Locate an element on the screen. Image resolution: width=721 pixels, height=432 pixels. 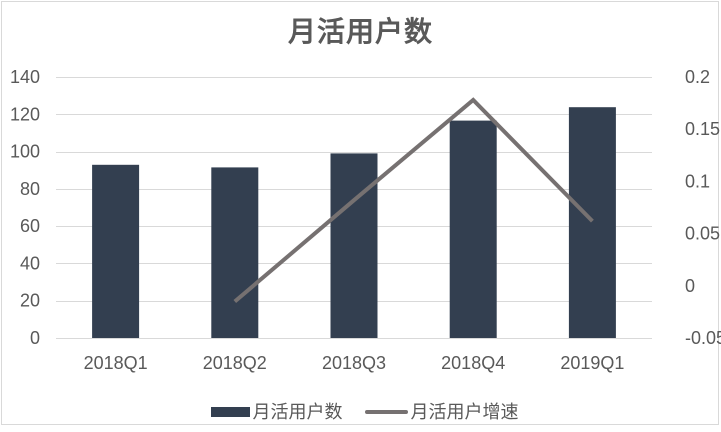
right-axis-tick: 0.2 is located at coordinates (697, 77).